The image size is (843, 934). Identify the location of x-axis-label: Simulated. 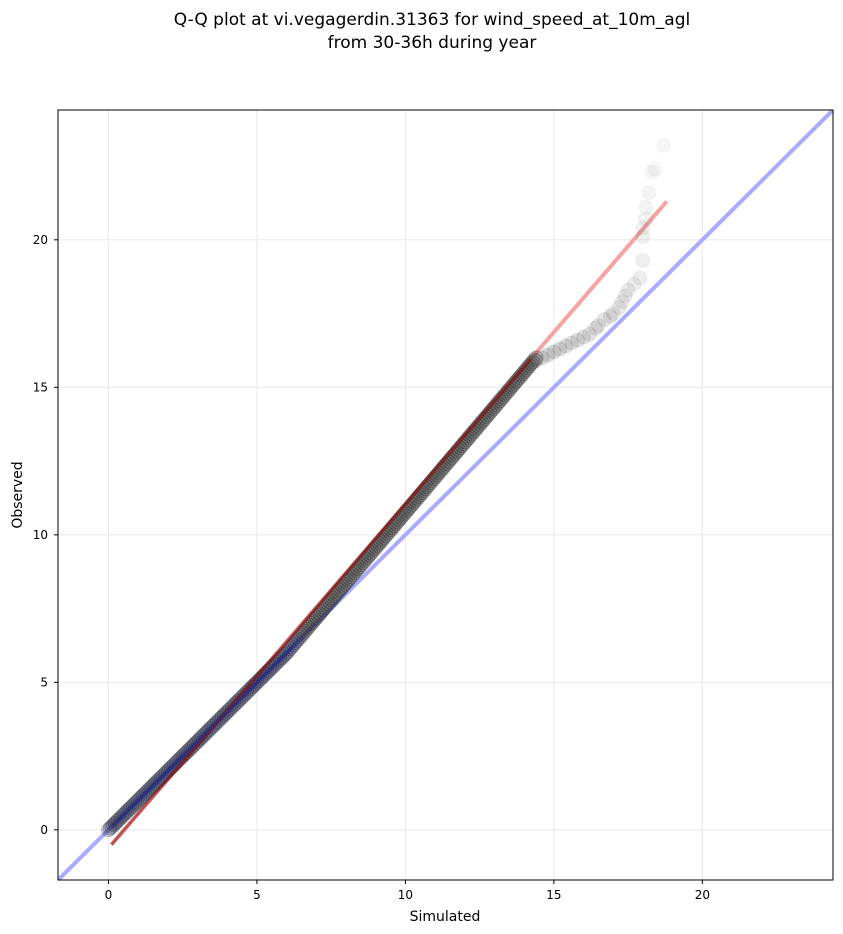
(445, 917).